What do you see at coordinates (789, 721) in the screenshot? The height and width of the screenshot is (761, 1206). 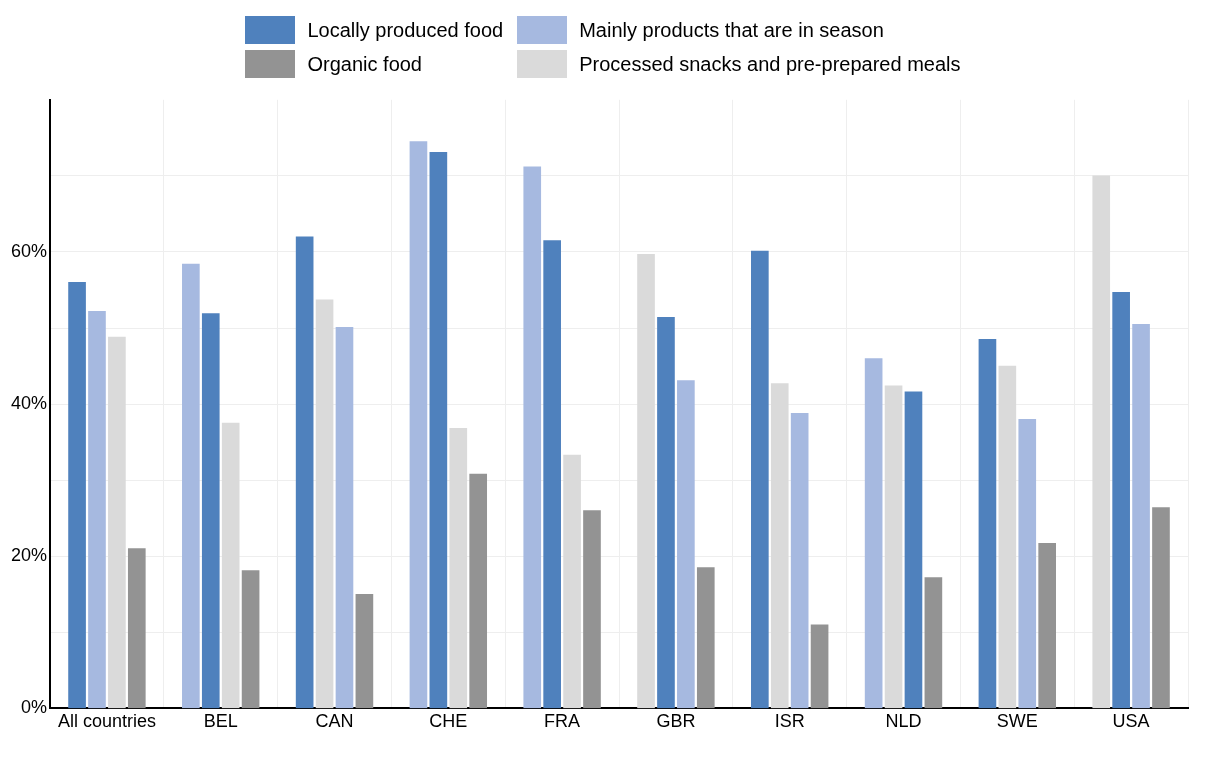 I see `x-tick-label: ISR` at bounding box center [789, 721].